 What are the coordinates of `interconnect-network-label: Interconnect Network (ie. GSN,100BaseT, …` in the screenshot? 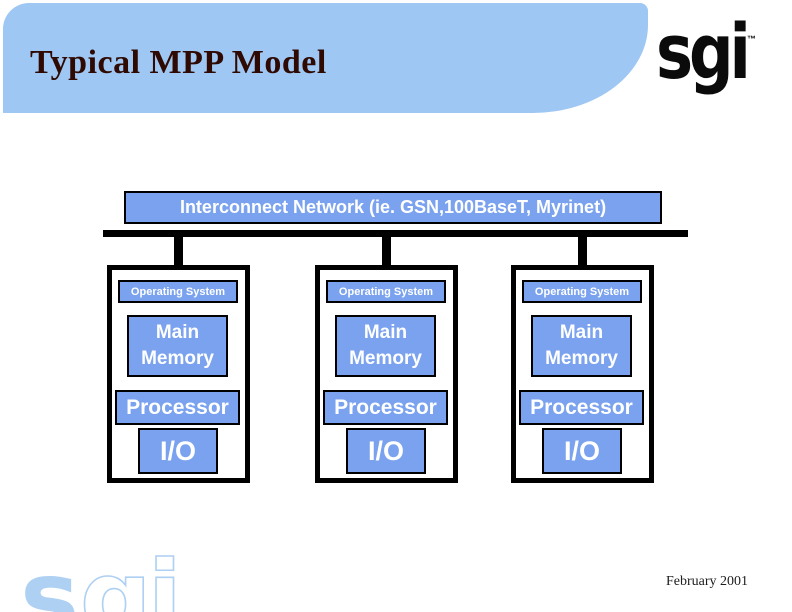 It's located at (393, 207).